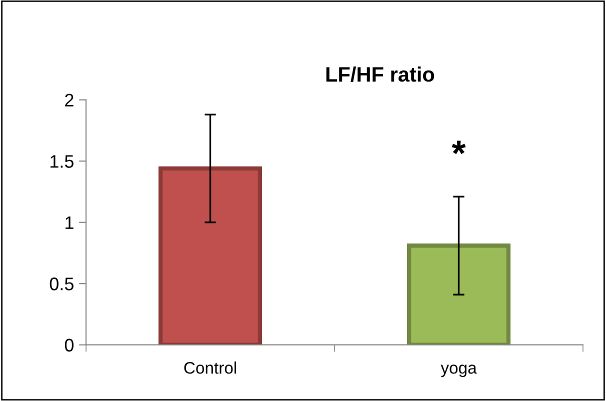 Image resolution: width=606 pixels, height=401 pixels. I want to click on y-tick-label: 1, so click(70, 222).